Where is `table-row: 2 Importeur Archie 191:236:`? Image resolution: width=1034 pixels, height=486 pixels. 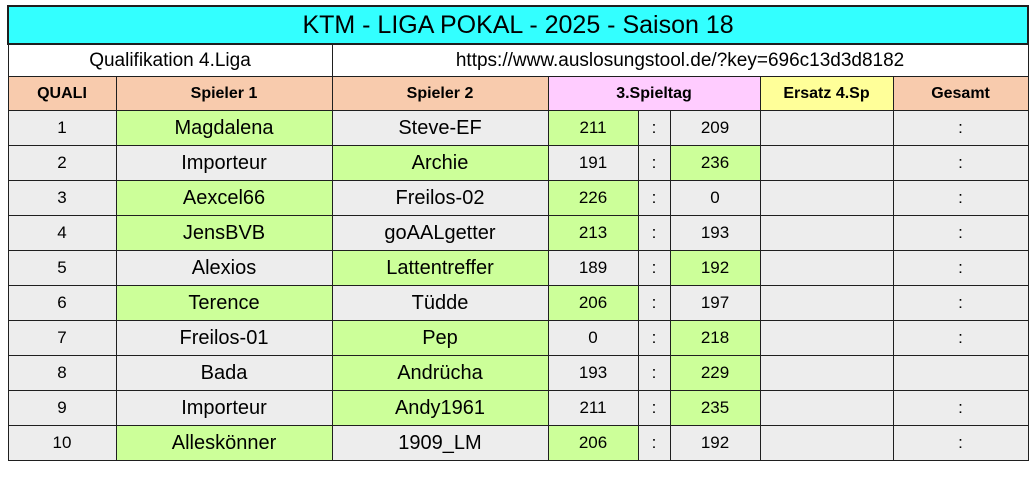 table-row: 2 Importeur Archie 191:236: is located at coordinates (518, 163).